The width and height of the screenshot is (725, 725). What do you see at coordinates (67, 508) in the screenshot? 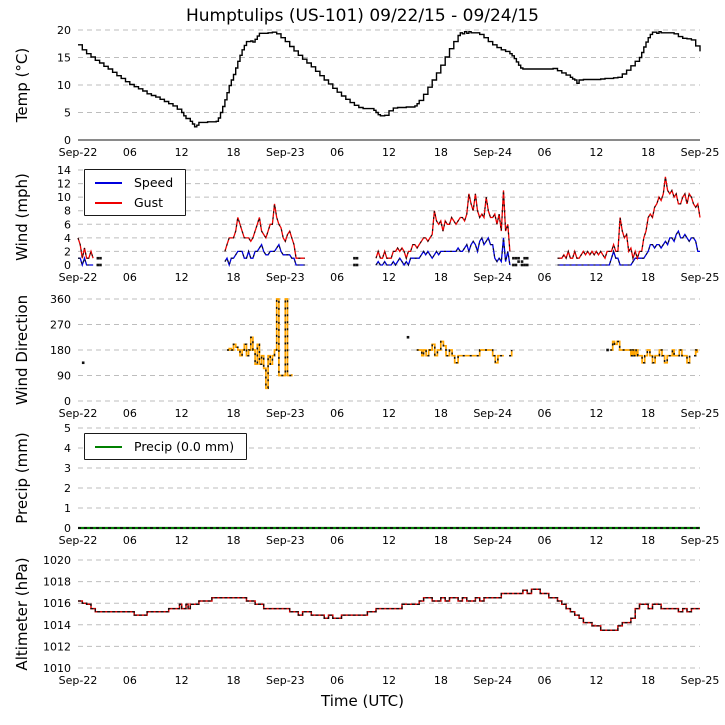
I see `svg-text: 1` at bounding box center [67, 508].